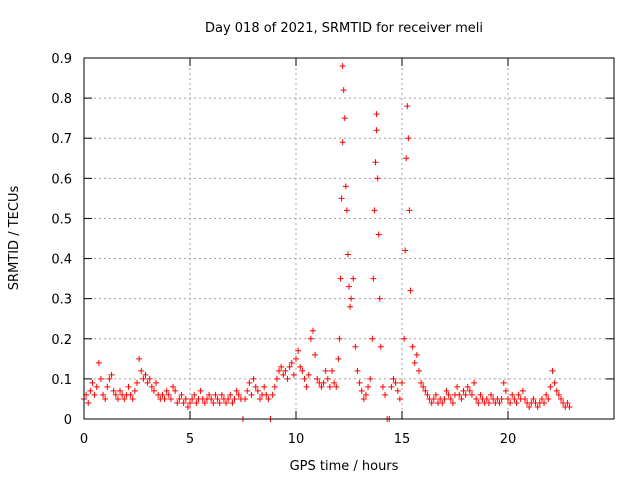 This screenshot has height=480, width=640. I want to click on x-tick-label: 0, so click(84, 439).